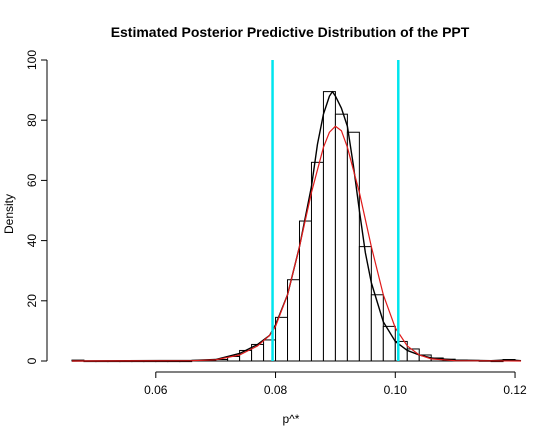 The width and height of the screenshot is (554, 446). What do you see at coordinates (32, 360) in the screenshot?
I see `y-tick-label: 0` at bounding box center [32, 360].